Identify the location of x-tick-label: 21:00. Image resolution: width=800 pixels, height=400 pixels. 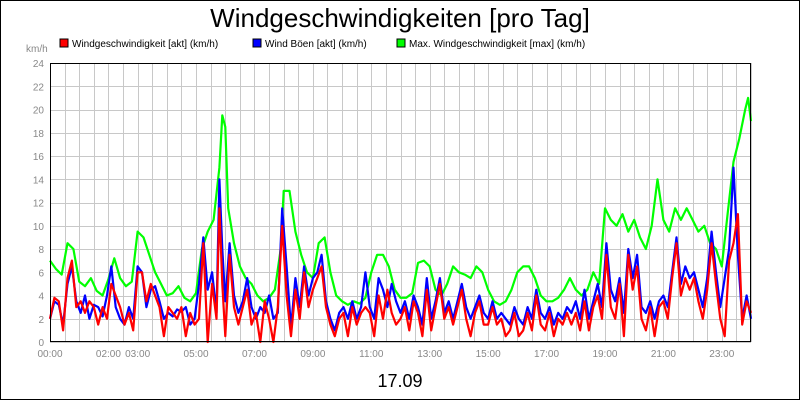
(663, 354).